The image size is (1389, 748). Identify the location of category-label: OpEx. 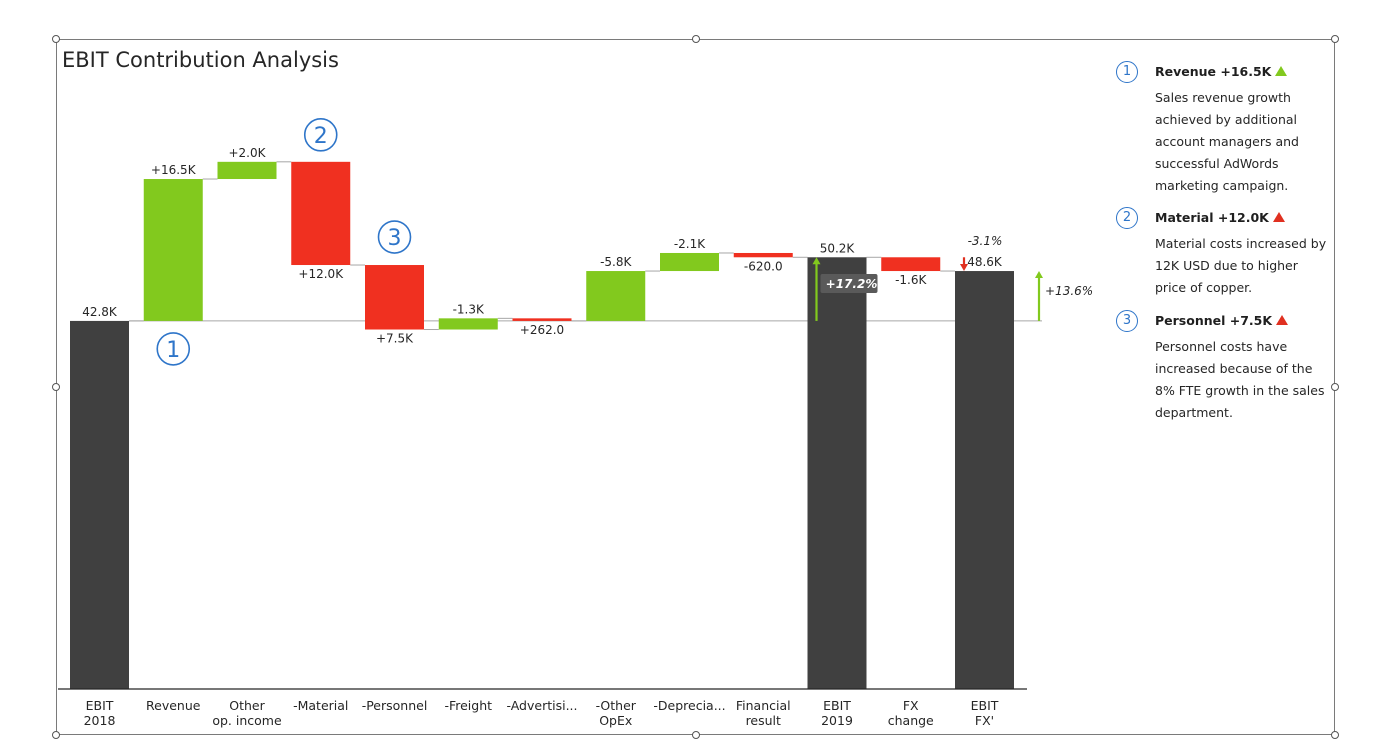
(615, 720).